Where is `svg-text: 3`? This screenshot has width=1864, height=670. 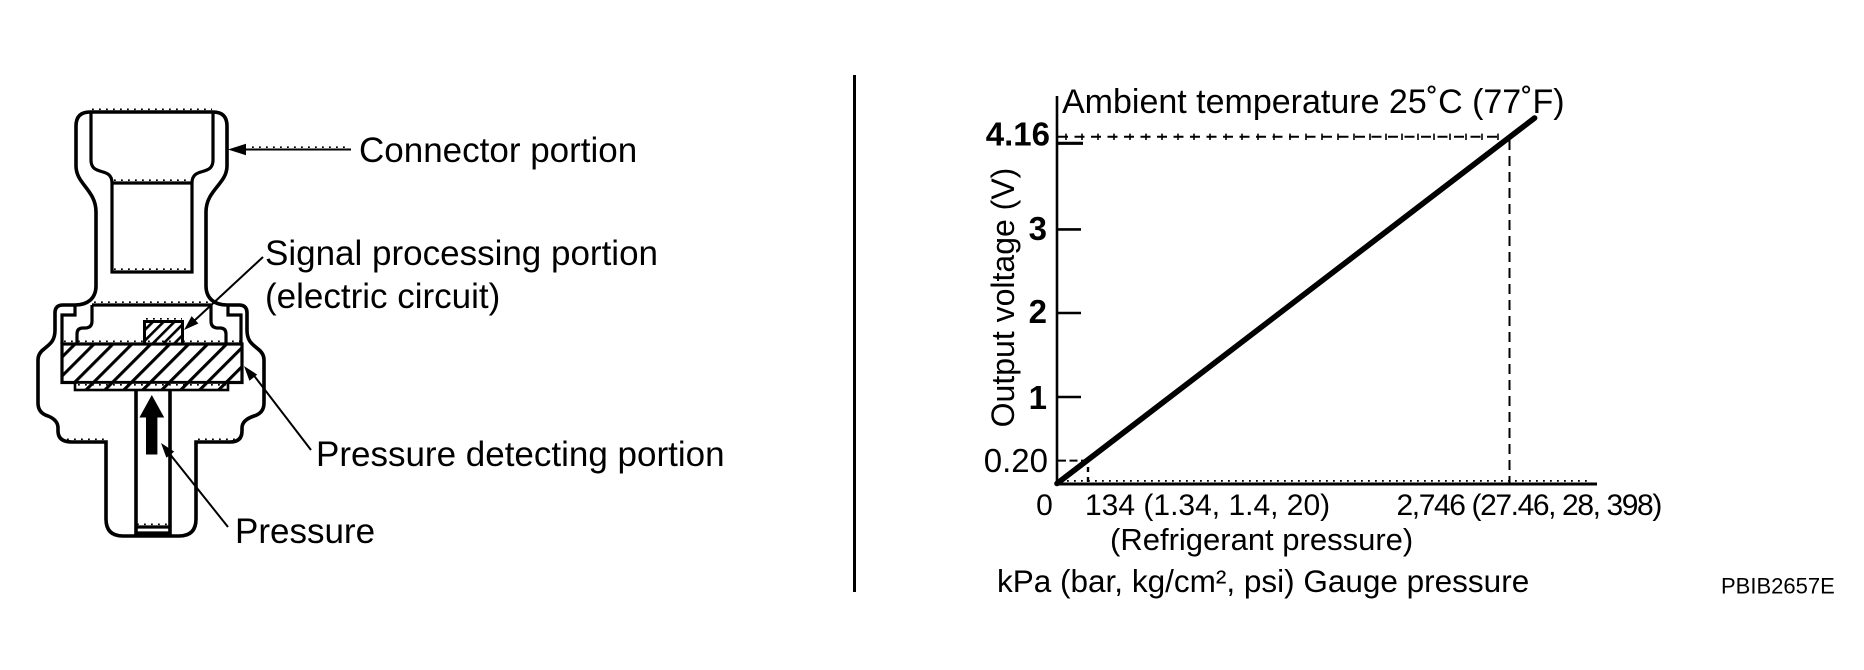
svg-text: 3 is located at coordinates (1038, 228).